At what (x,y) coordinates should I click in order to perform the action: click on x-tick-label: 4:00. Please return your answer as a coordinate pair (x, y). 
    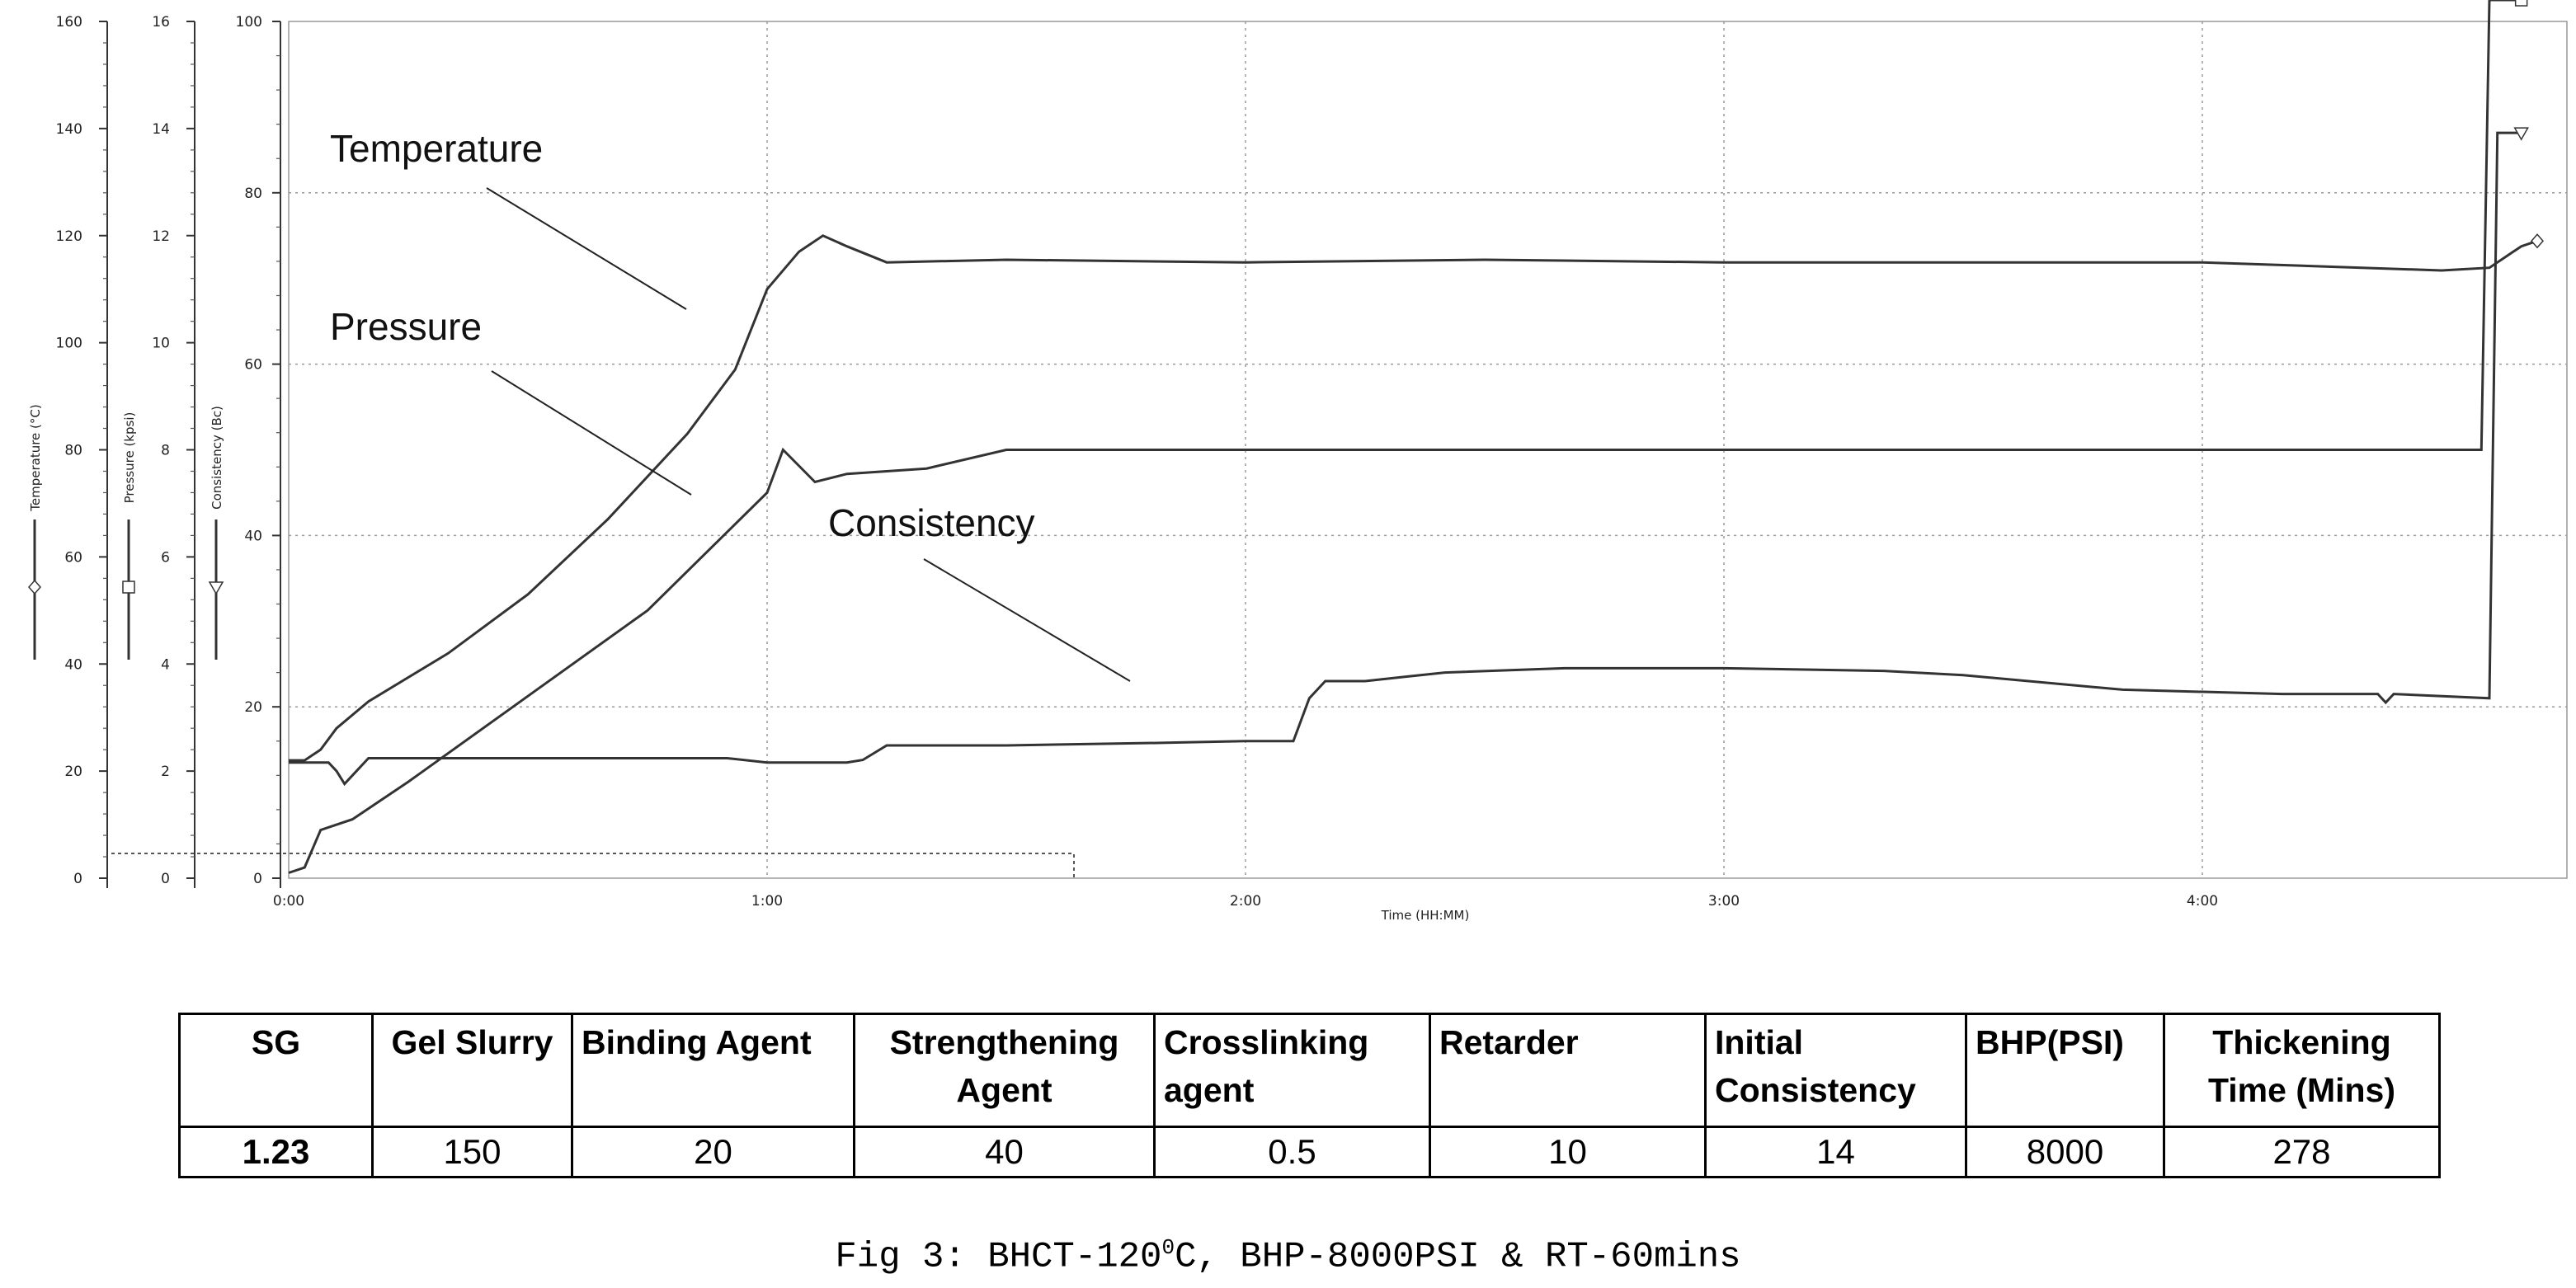
    Looking at the image, I should click on (2202, 901).